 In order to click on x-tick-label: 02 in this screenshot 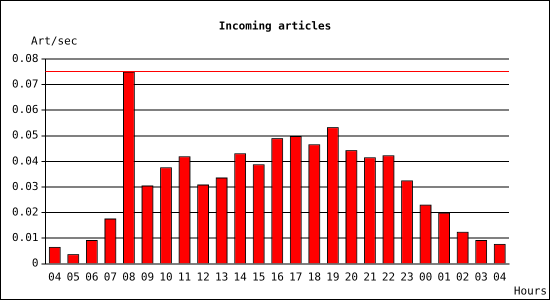, I will do `click(463, 277)`.